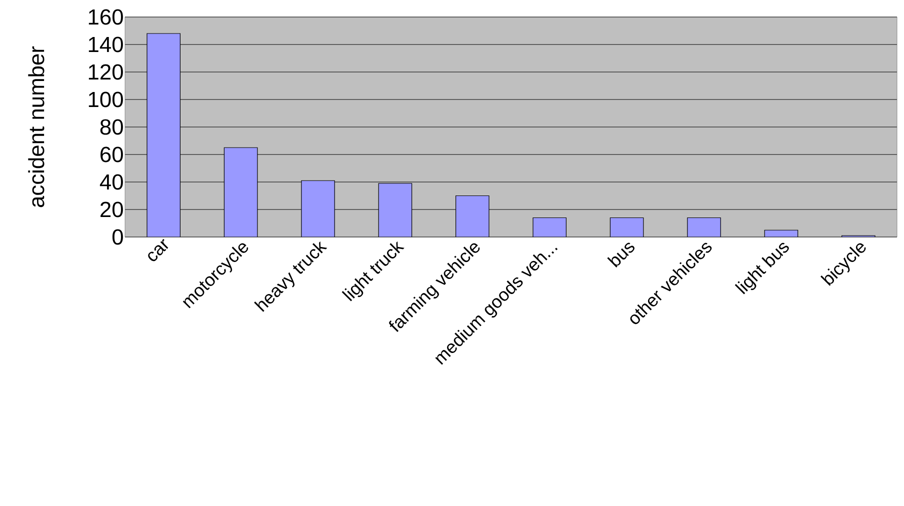  Describe the element at coordinates (105, 72) in the screenshot. I see `y-tick-label: 120` at that location.